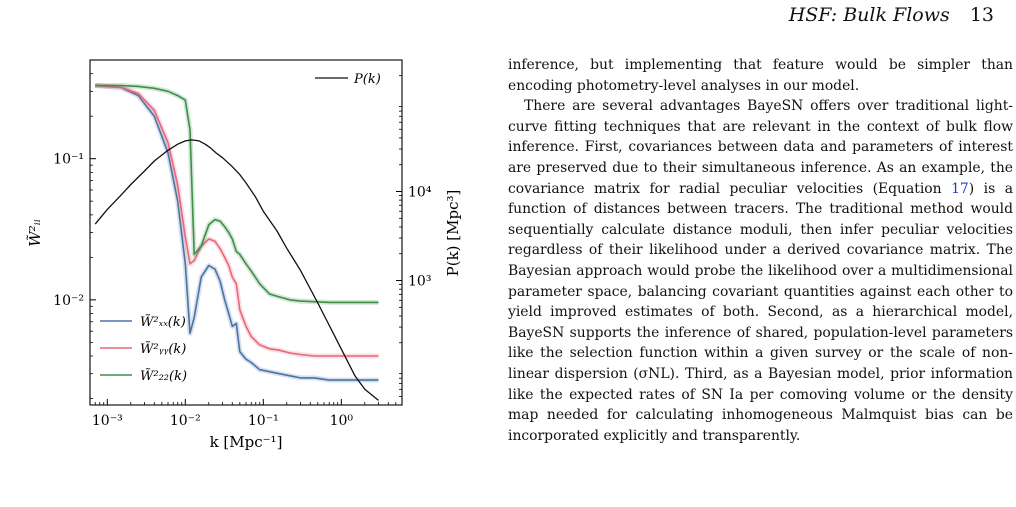 This screenshot has width=1016, height=507. Describe the element at coordinates (420, 193) in the screenshot. I see `y-right-tick-label: 10⁴` at that location.